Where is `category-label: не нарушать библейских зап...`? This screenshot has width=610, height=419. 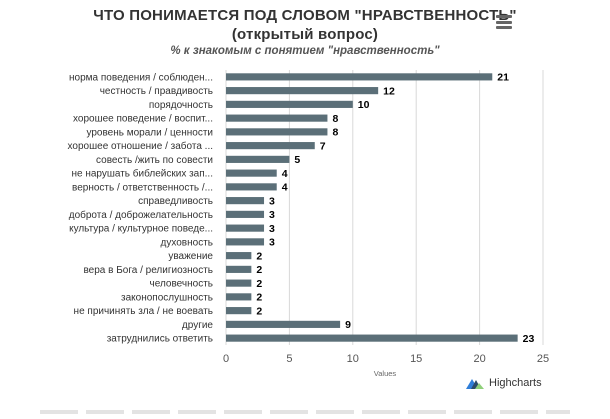
category-label: не нарушать библейских зап... is located at coordinates (142, 174).